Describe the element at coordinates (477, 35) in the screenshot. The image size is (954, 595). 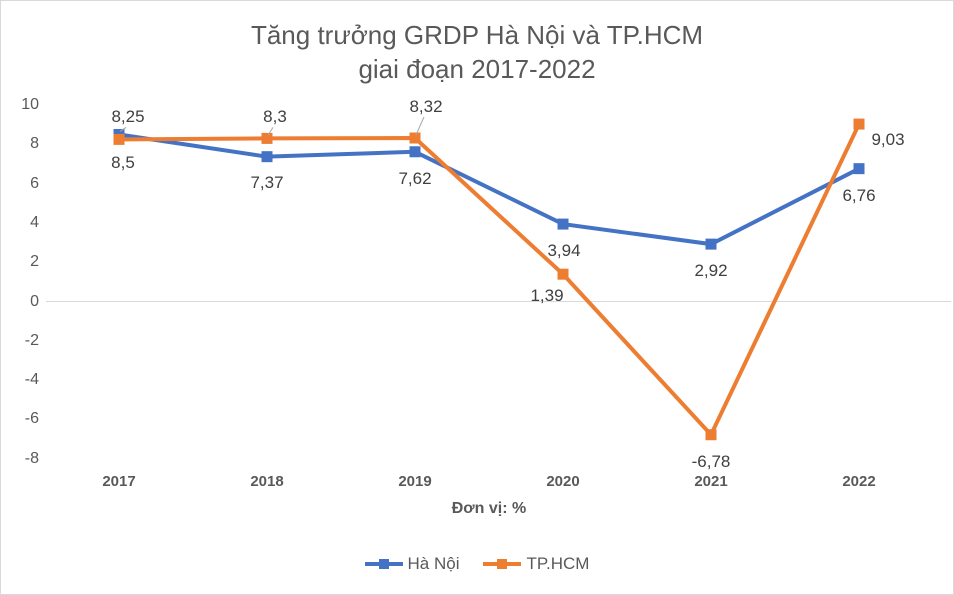
I see `chart-title-line-1: Tăng trưởng GRDP Hà Nội và TP.HCM` at that location.